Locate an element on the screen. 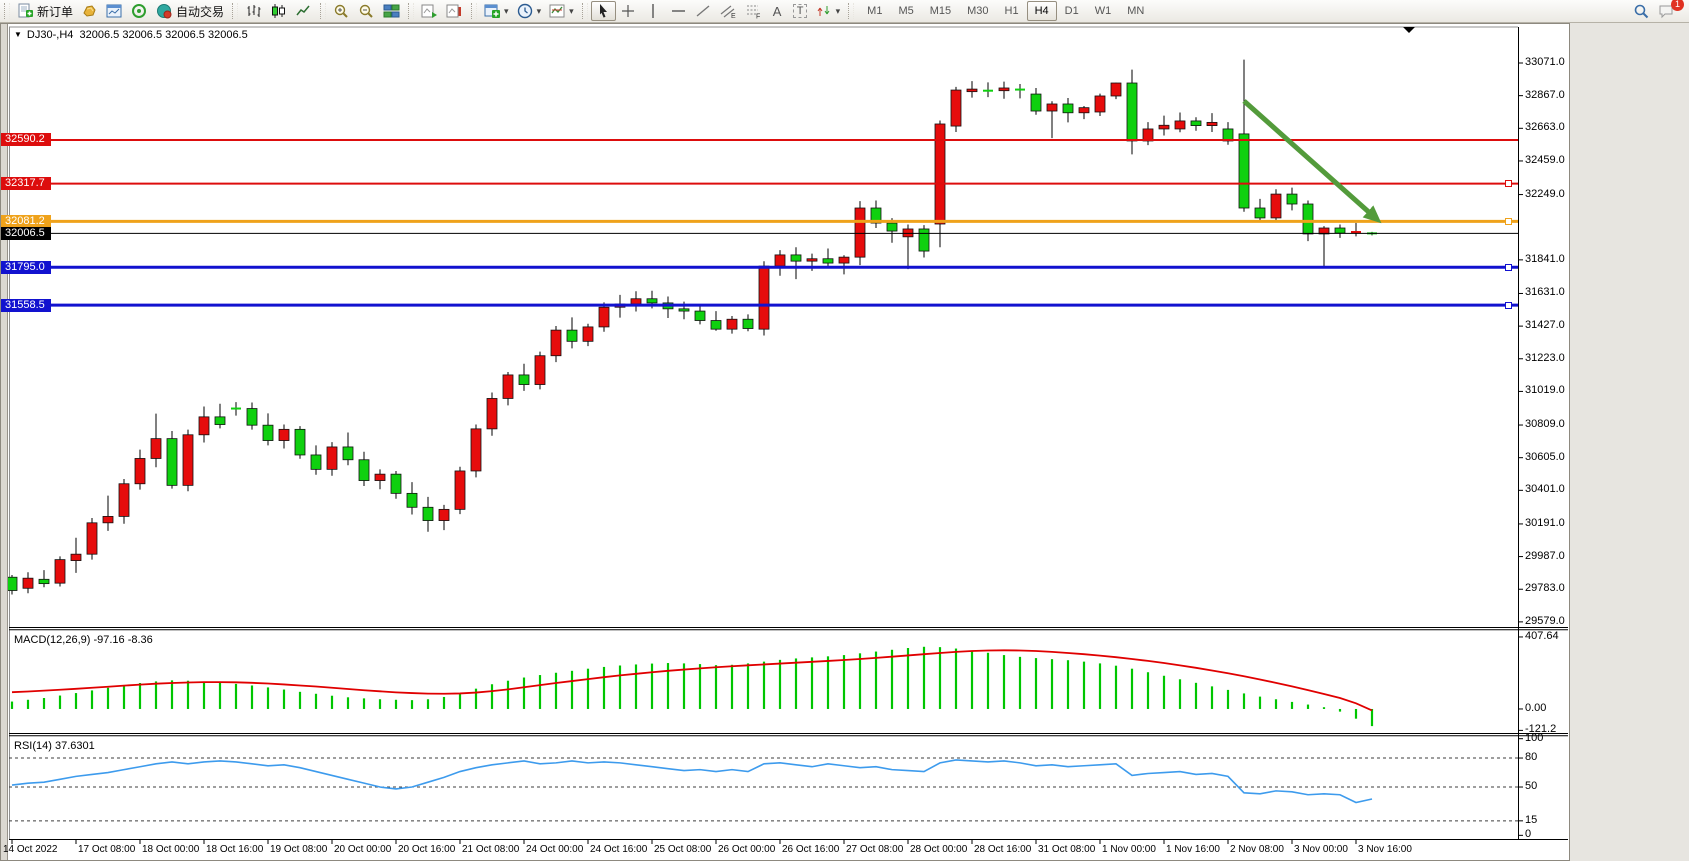 This screenshot has width=1689, height=861. price-line-badge: 31795.0 is located at coordinates (26, 267).